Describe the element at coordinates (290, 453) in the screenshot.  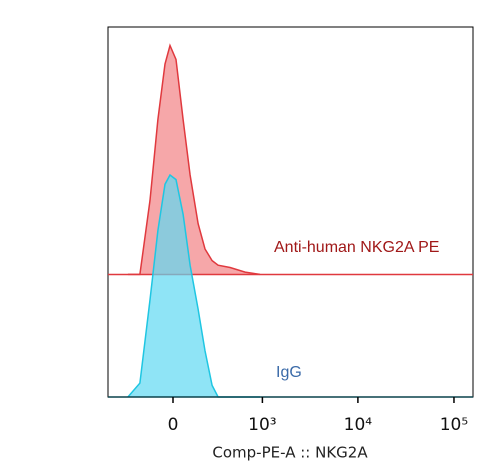
I see `x-axis-title: Comp-PE-A :: NKG2A` at that location.